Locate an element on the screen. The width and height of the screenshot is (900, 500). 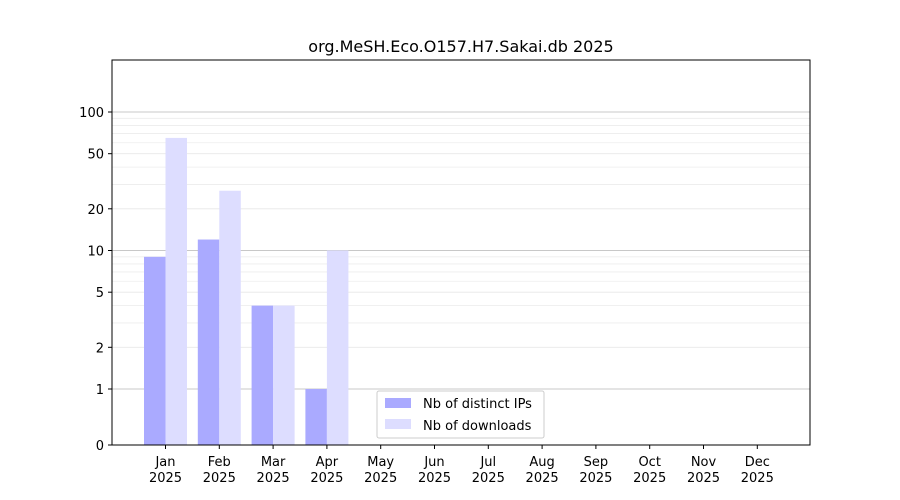
x-tick-label-month: Dec is located at coordinates (757, 462).